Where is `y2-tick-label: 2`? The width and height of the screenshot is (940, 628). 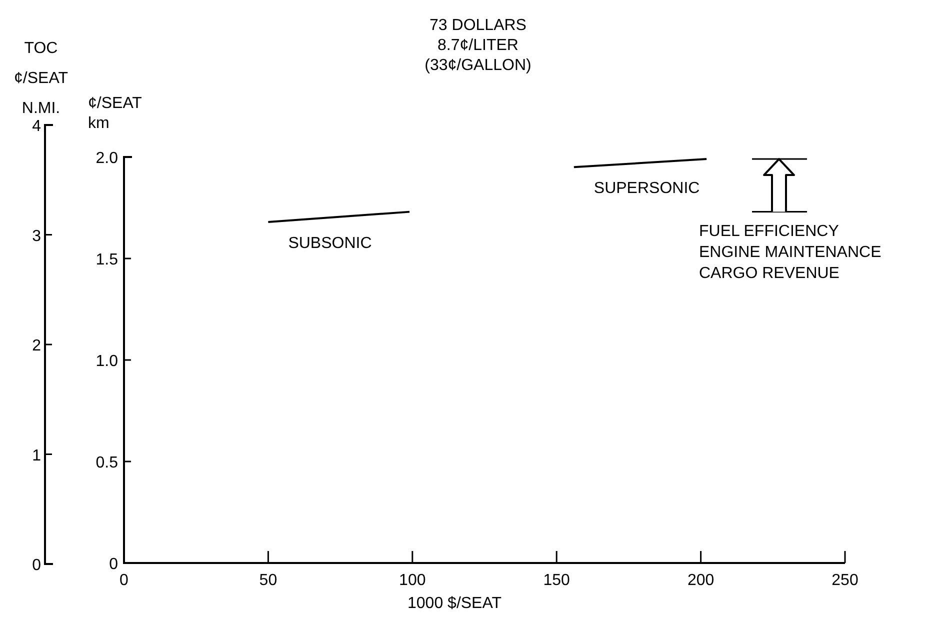
y2-tick-label: 2 is located at coordinates (37, 346).